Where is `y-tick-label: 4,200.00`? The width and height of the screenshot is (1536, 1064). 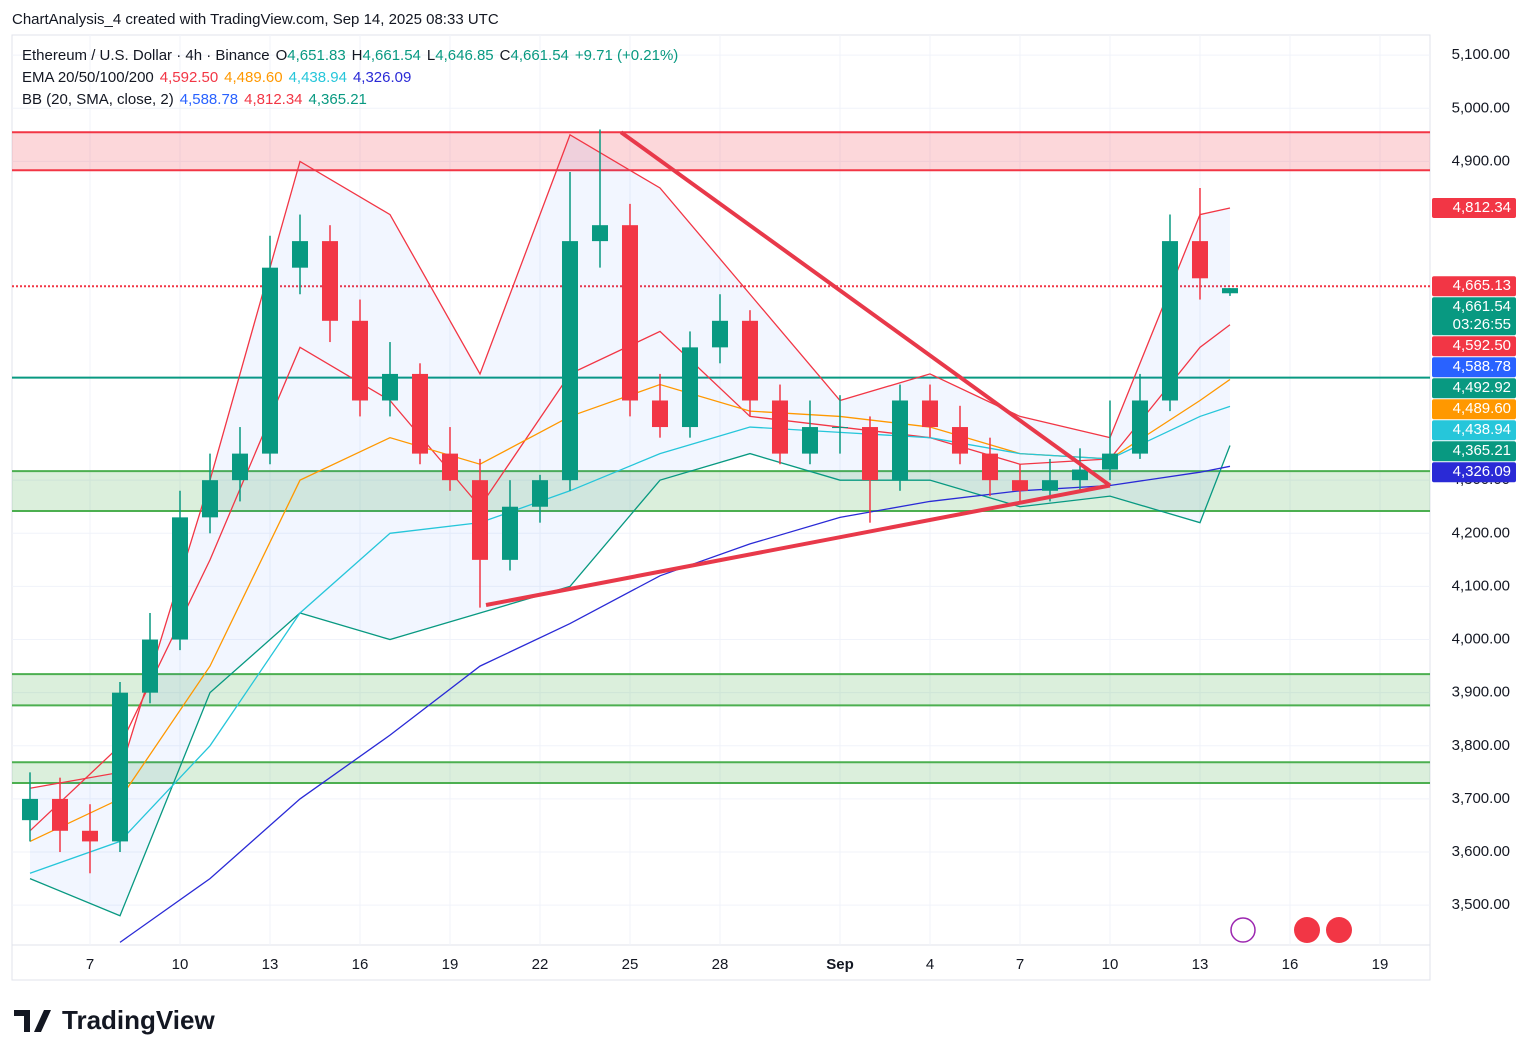
y-tick-label: 4,200.00 is located at coordinates (1481, 532).